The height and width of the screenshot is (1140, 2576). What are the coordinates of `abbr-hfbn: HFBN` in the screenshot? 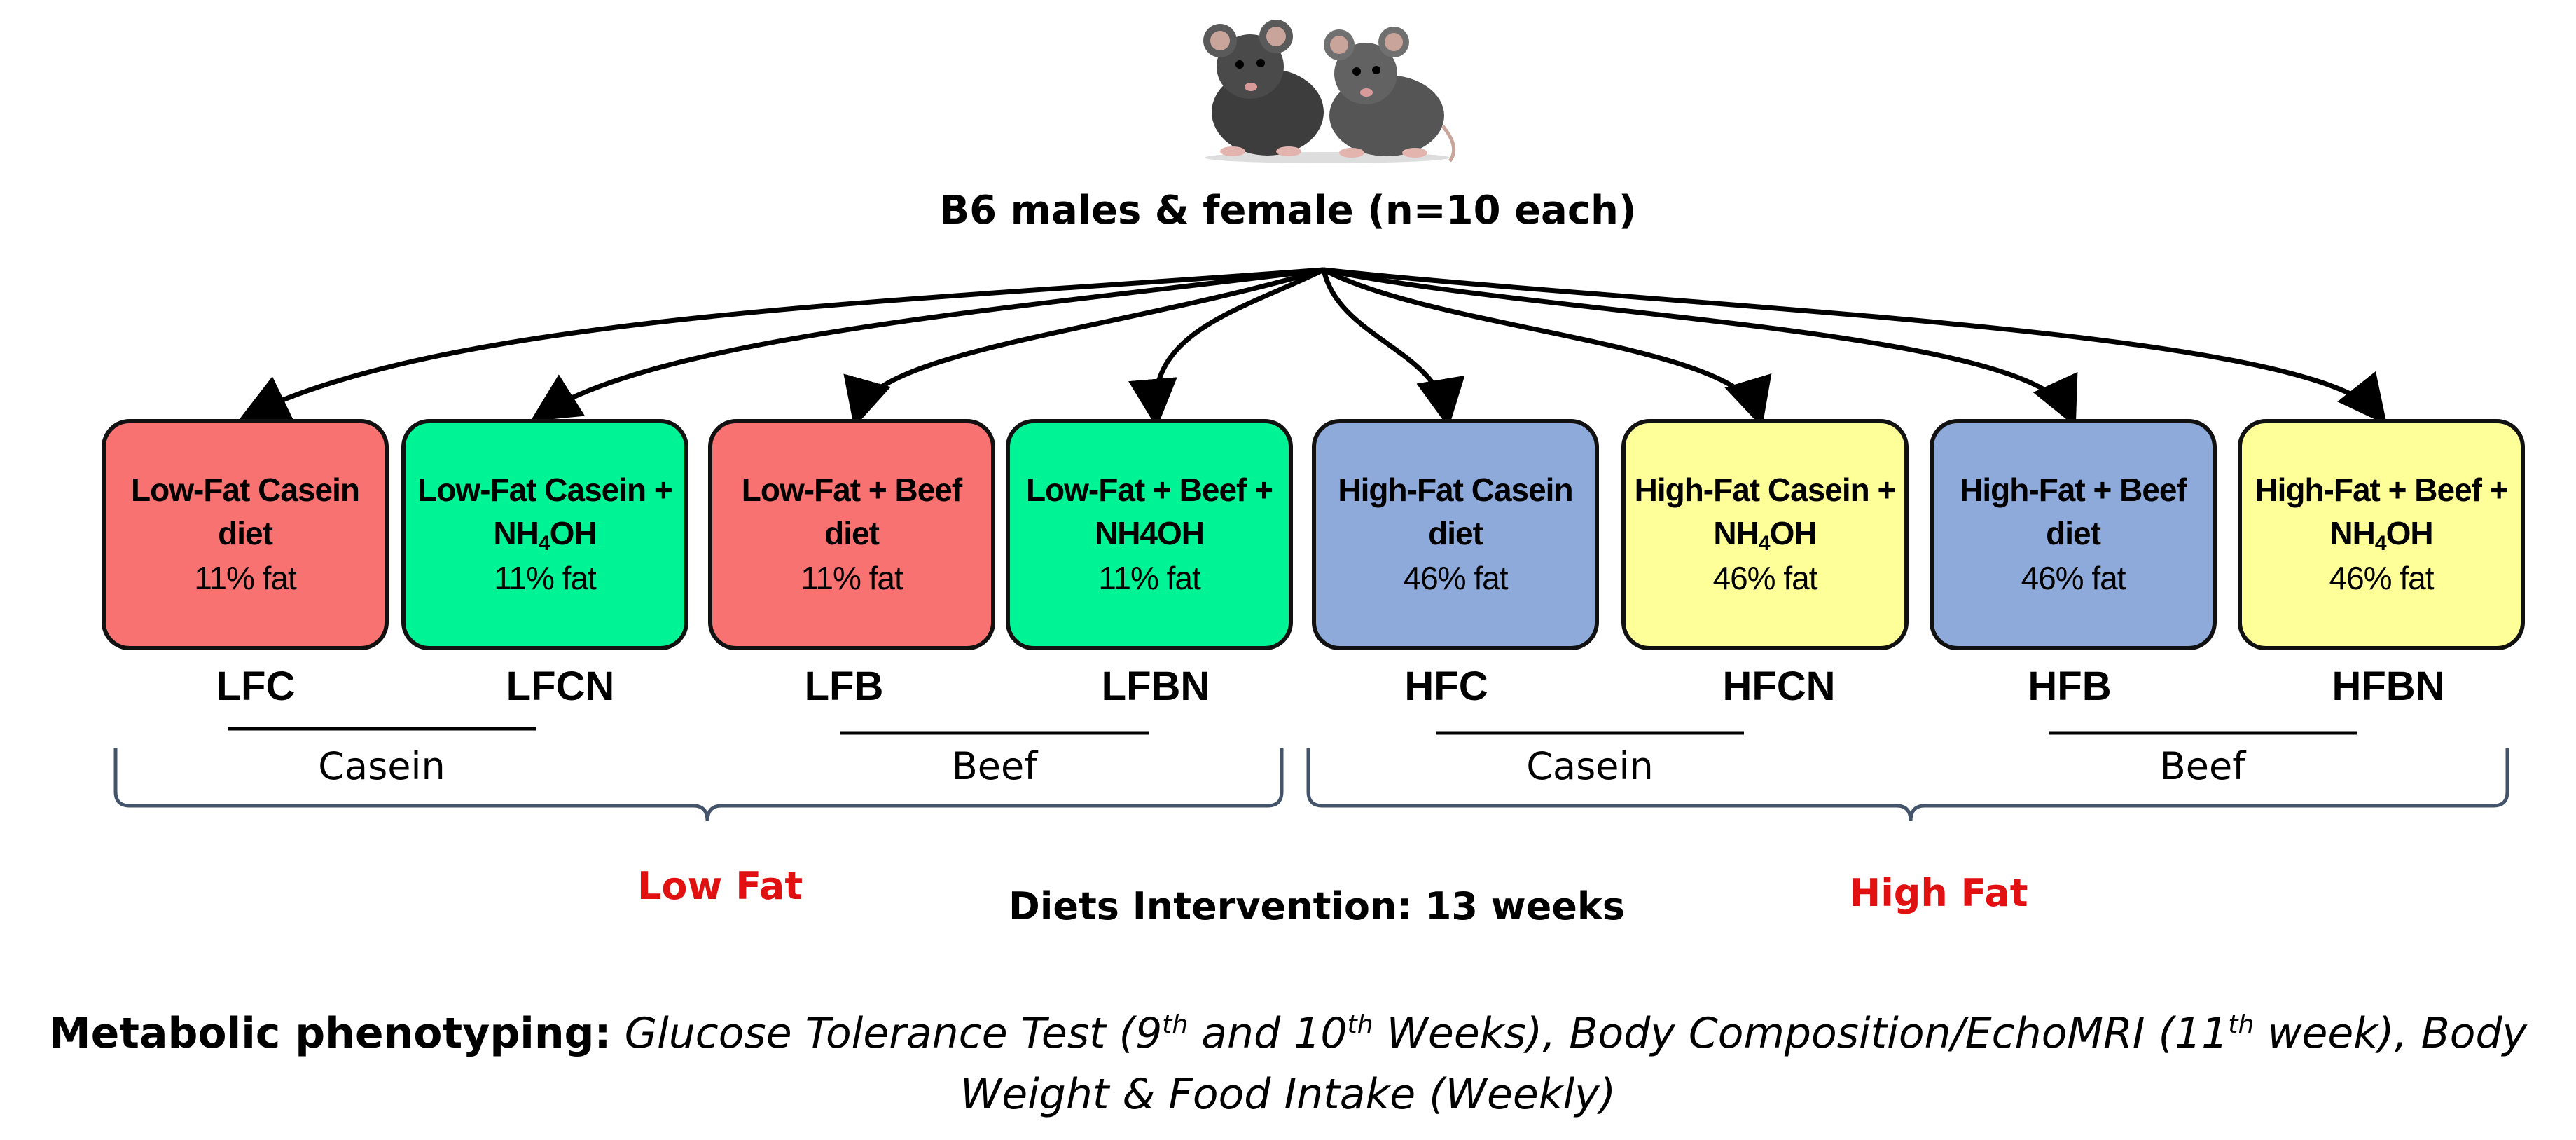 It's located at (2388, 686).